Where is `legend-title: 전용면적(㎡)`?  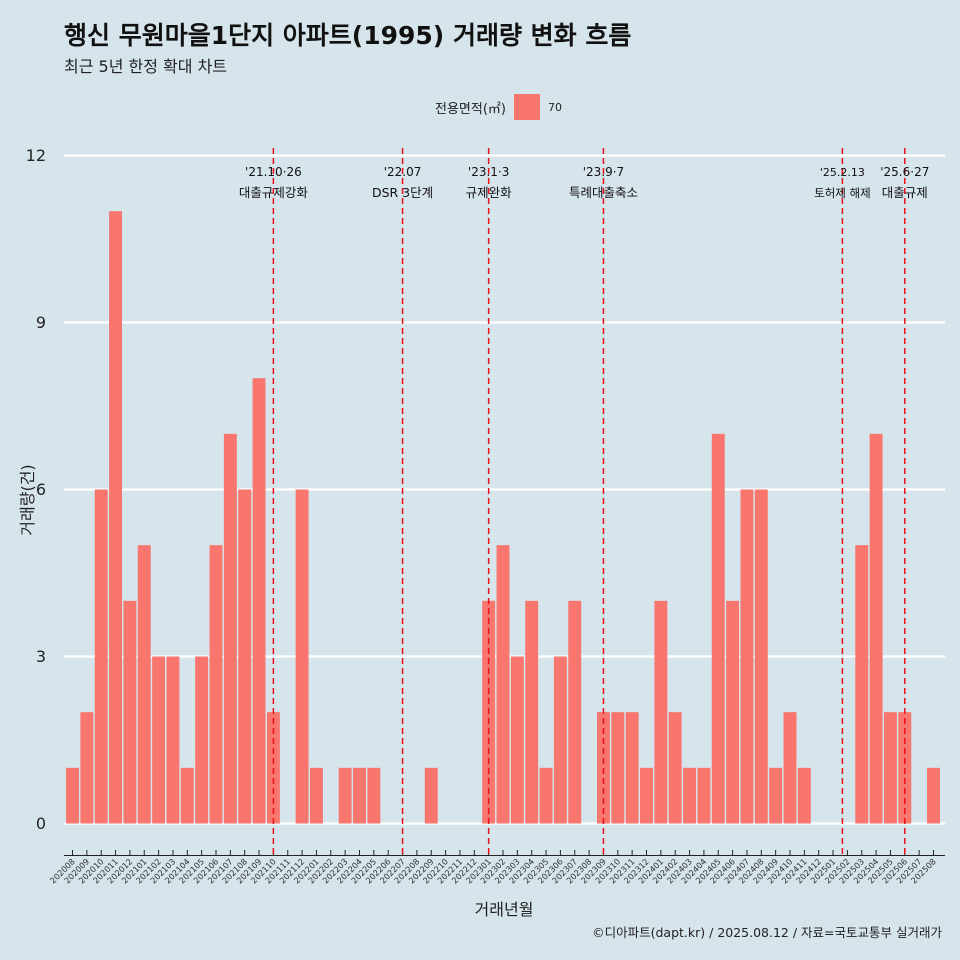
legend-title: 전용면적(㎡) is located at coordinates (470, 109).